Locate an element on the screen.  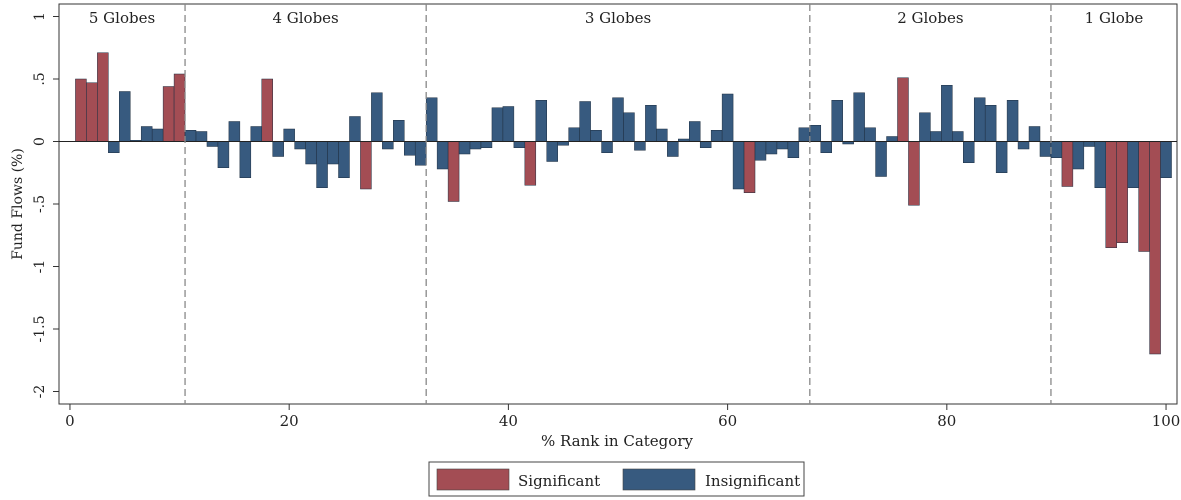
region-label: 3 Globes is located at coordinates (618, 18).